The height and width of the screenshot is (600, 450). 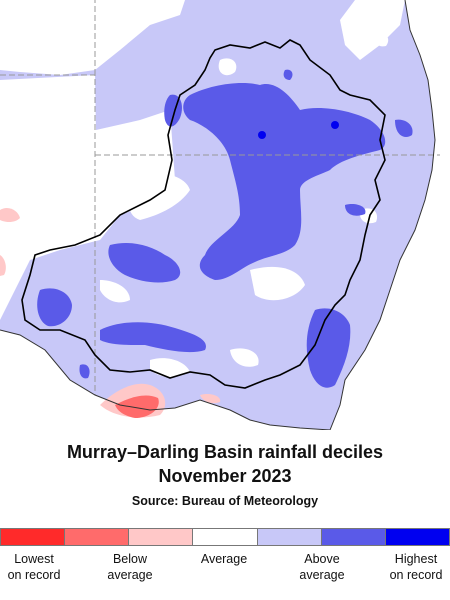 I want to click on highest-on-record-spots, so click(x=298, y=130).